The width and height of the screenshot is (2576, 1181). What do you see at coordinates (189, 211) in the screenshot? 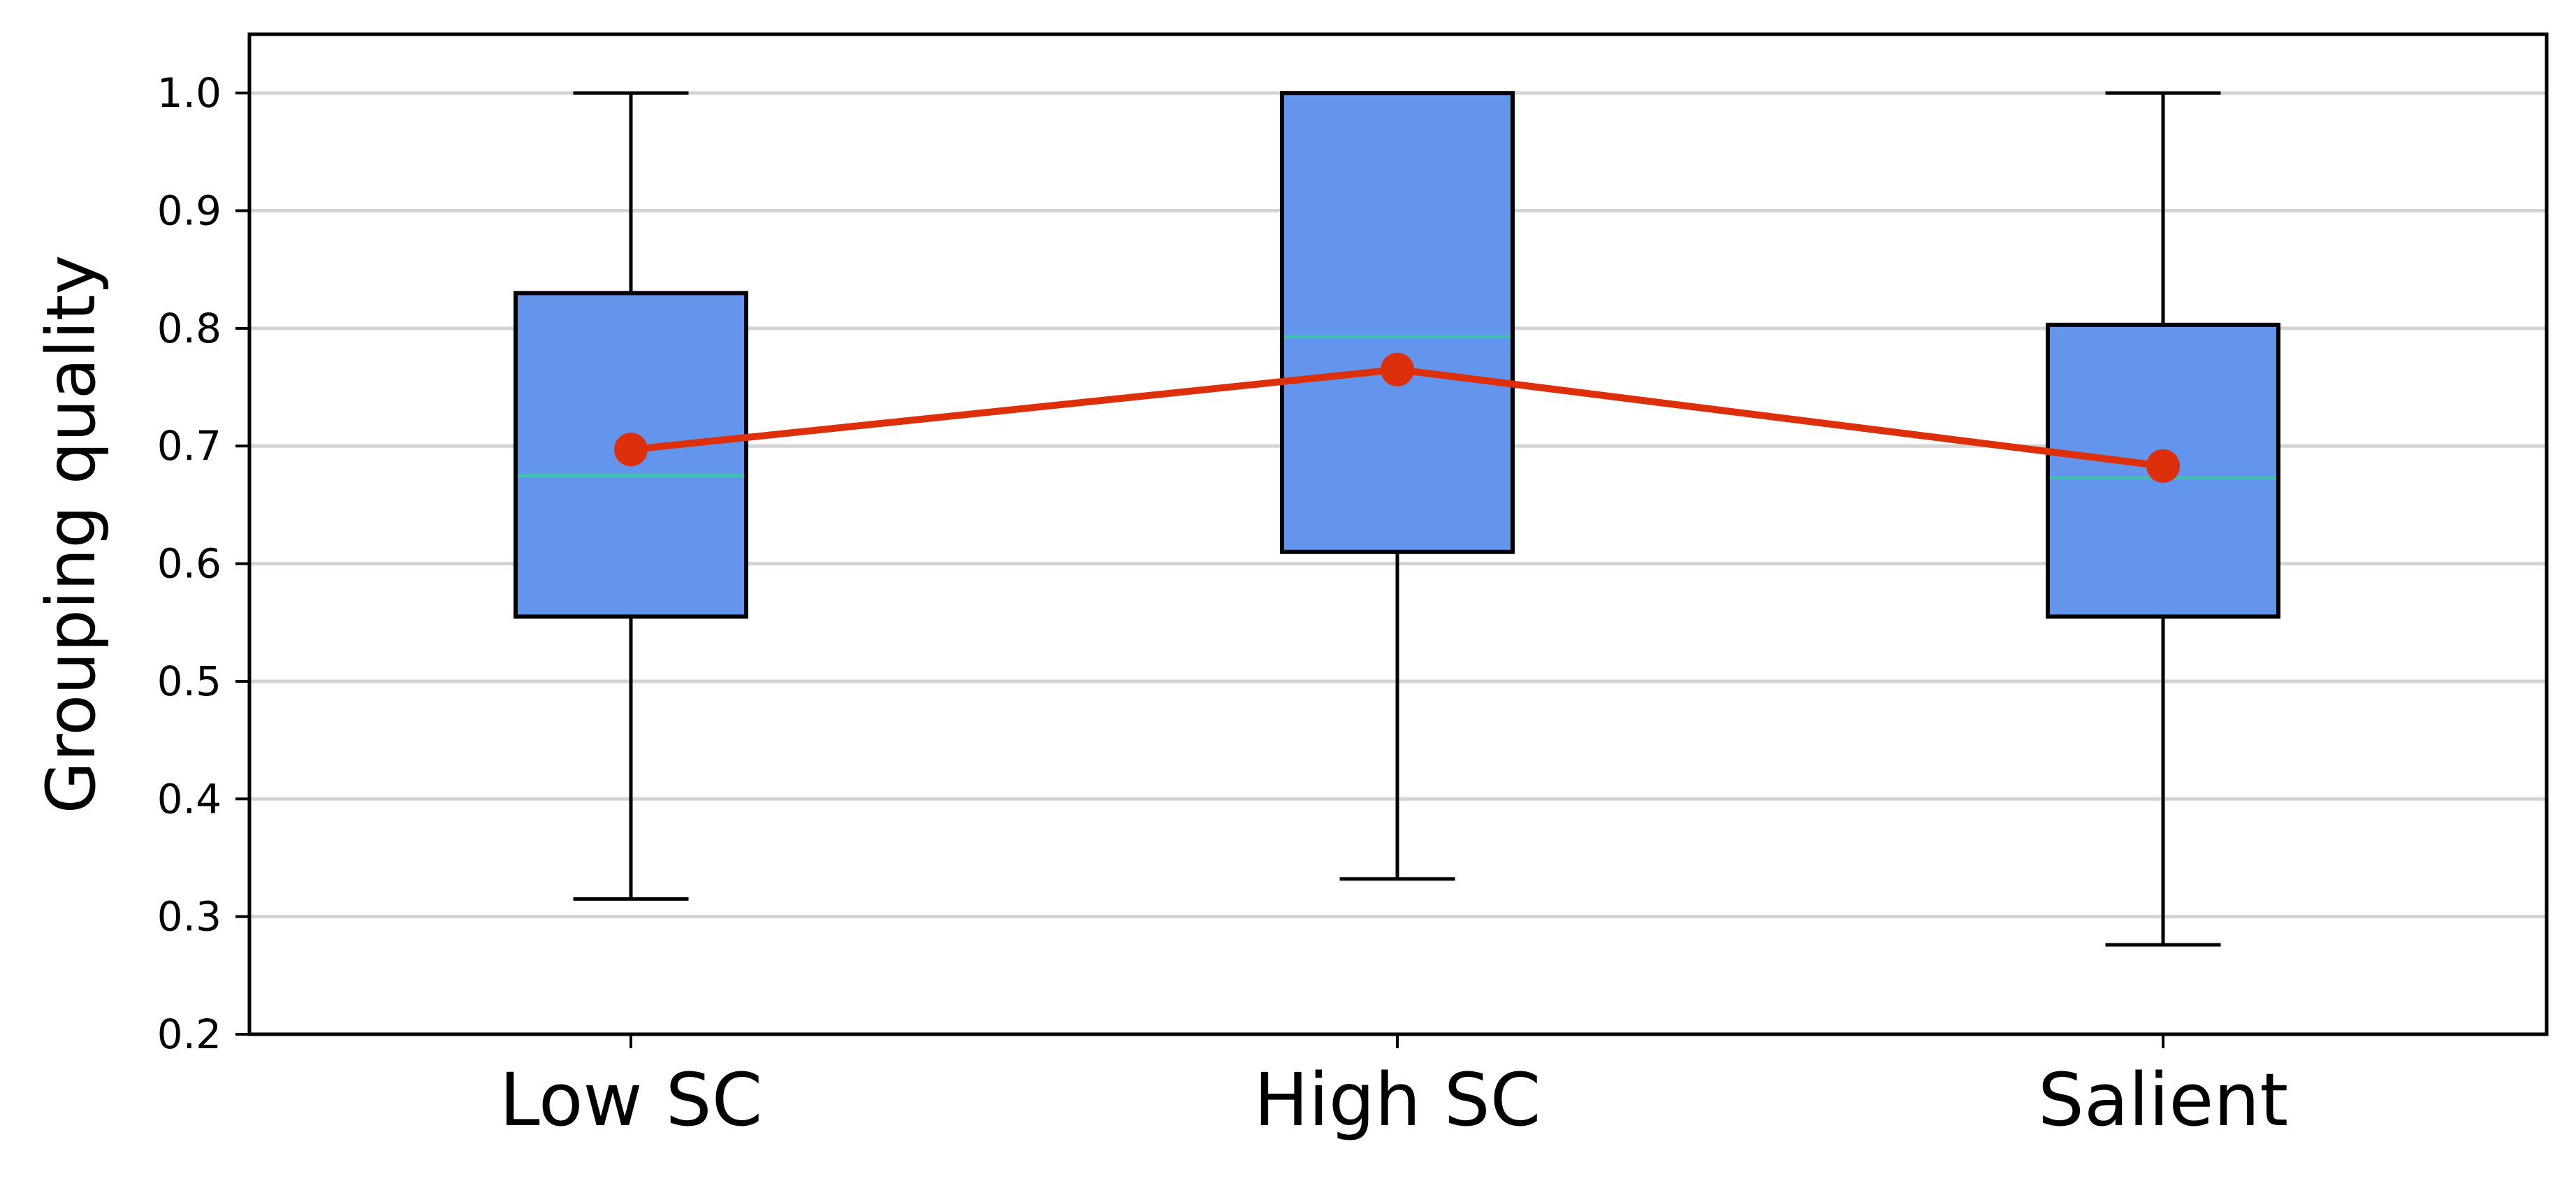
I see `y-tick-label: 0.9` at bounding box center [189, 211].